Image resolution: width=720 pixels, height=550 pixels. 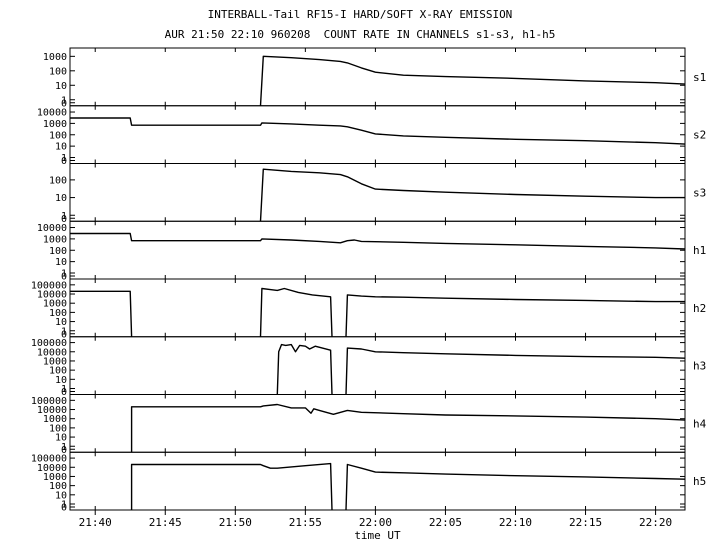 What do you see at coordinates (64, 219) in the screenshot?
I see `y-tick-label-s3: 0` at bounding box center [64, 219].